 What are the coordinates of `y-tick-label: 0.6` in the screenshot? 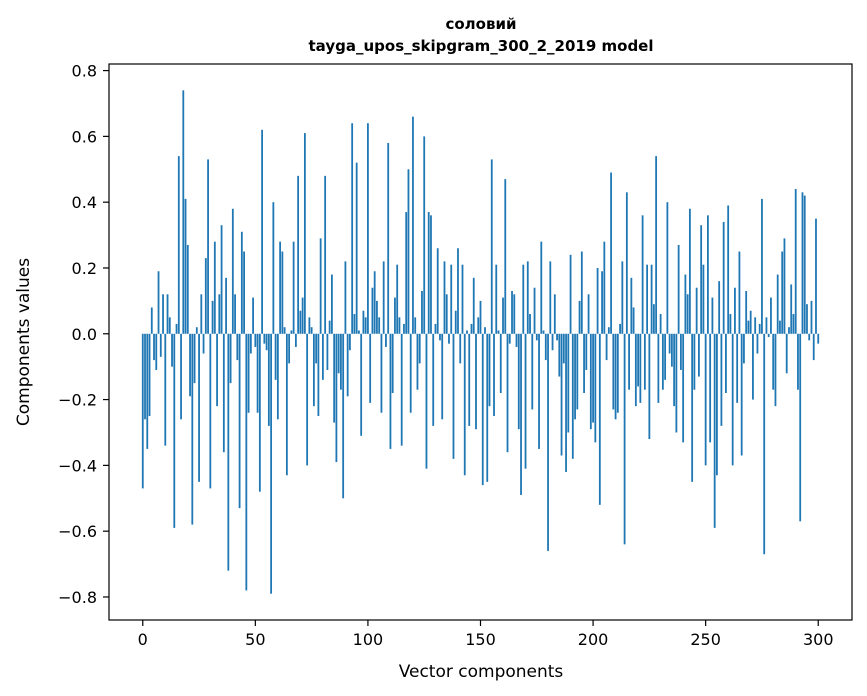 It's located at (84, 136).